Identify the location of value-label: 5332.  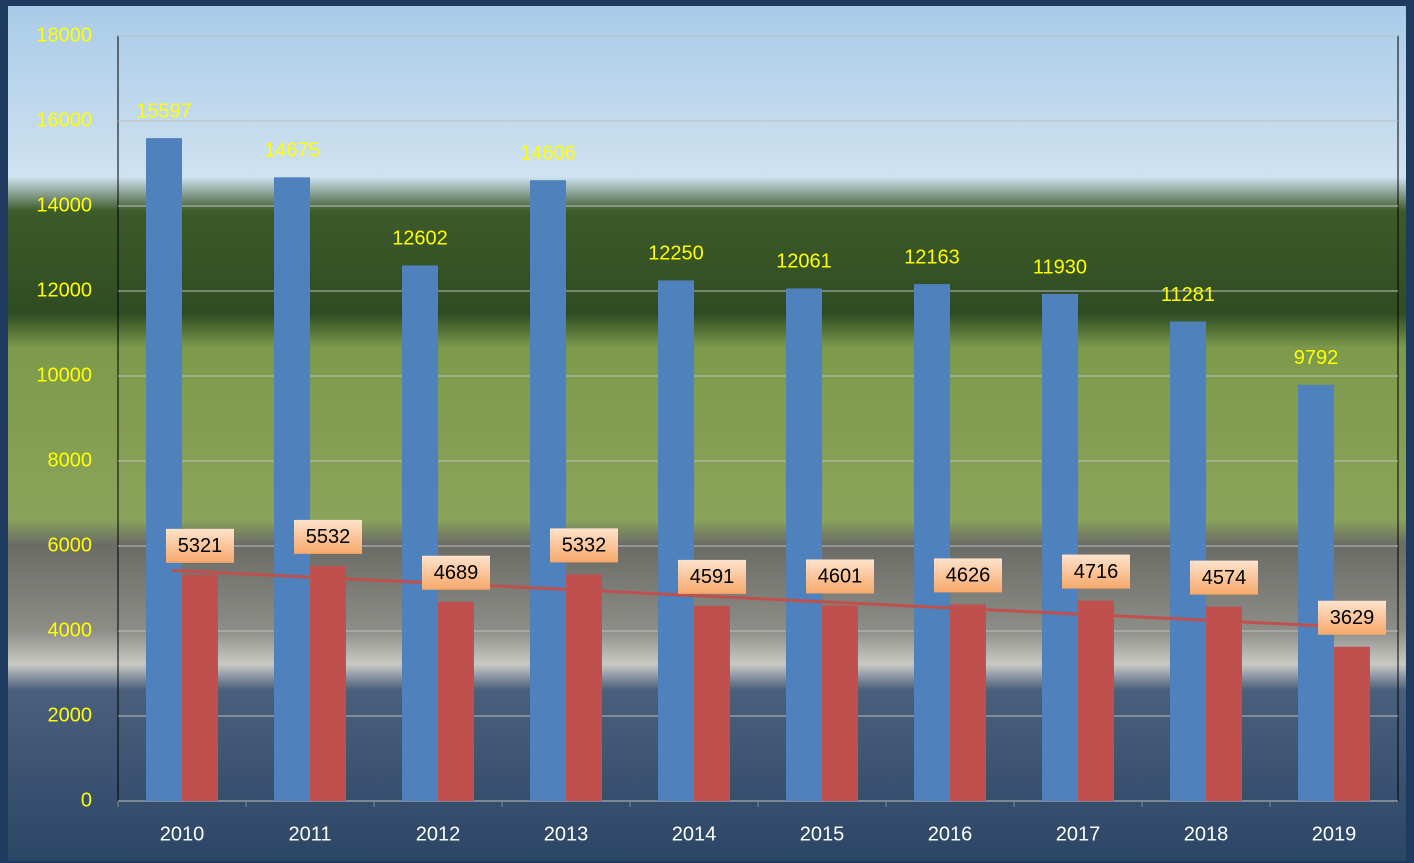
(584, 546).